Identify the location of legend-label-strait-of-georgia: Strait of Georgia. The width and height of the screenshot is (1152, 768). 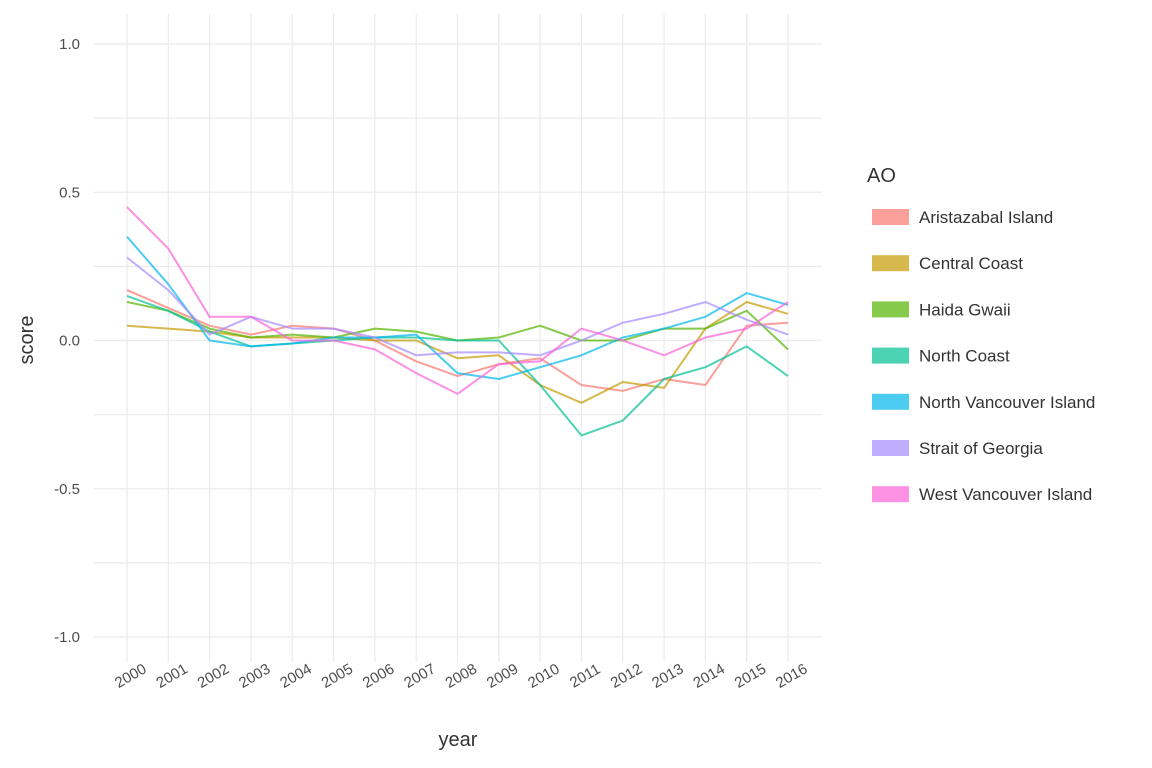
(981, 448).